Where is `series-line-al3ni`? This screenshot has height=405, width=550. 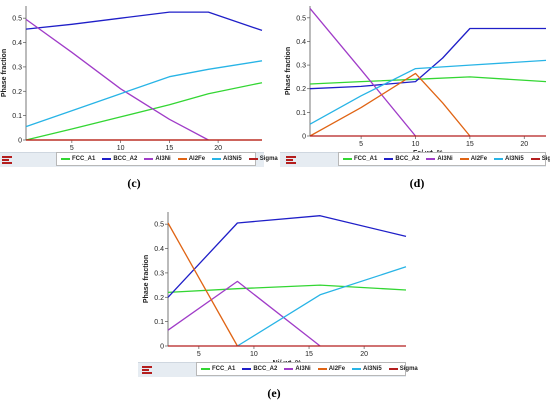 series-line-al3ni is located at coordinates (244, 313).